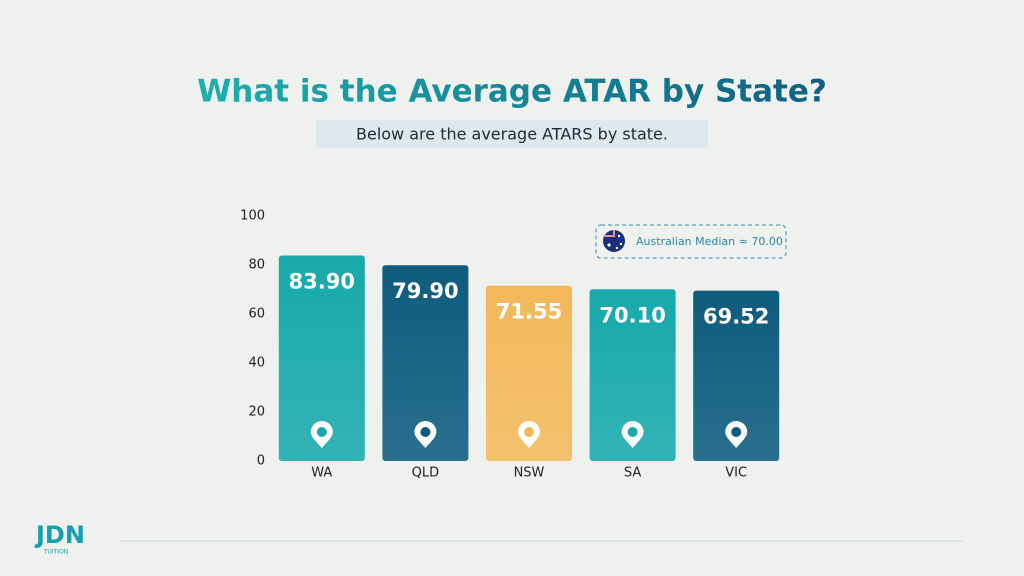  I want to click on y-tick-label: 40, so click(256, 363).